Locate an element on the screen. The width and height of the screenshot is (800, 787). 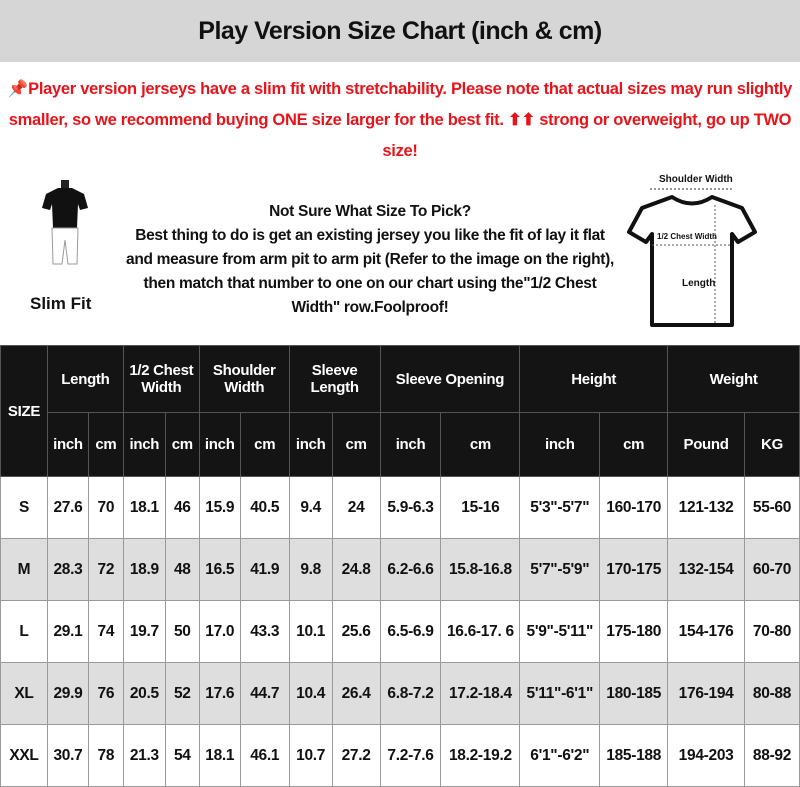
column-group-header: Weight is located at coordinates (733, 379).